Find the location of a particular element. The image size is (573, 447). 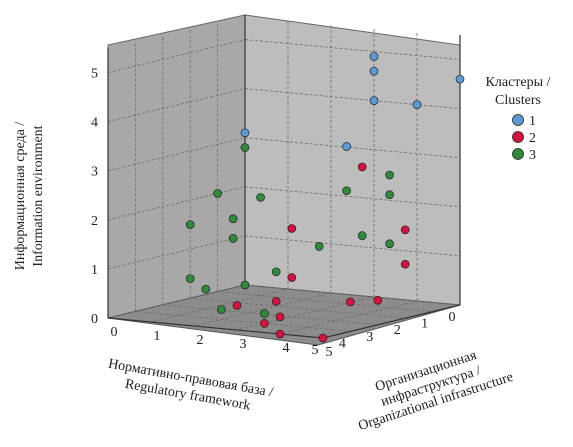

z-tick-label: 1 is located at coordinates (94, 270).